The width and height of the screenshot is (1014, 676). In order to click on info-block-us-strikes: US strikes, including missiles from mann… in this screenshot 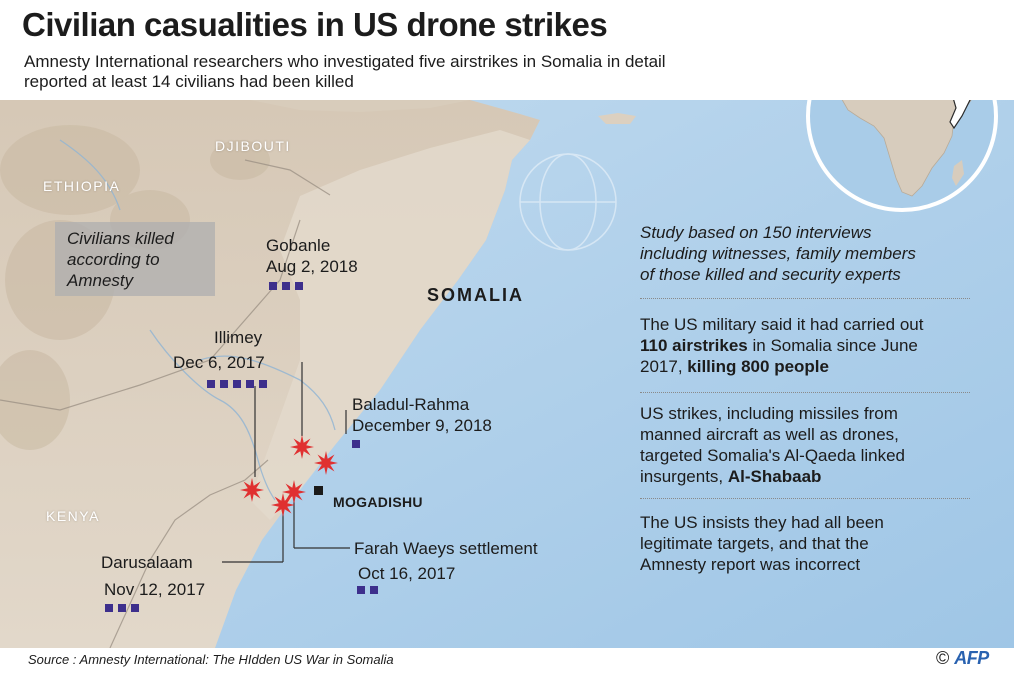, I will do `click(805, 445)`.